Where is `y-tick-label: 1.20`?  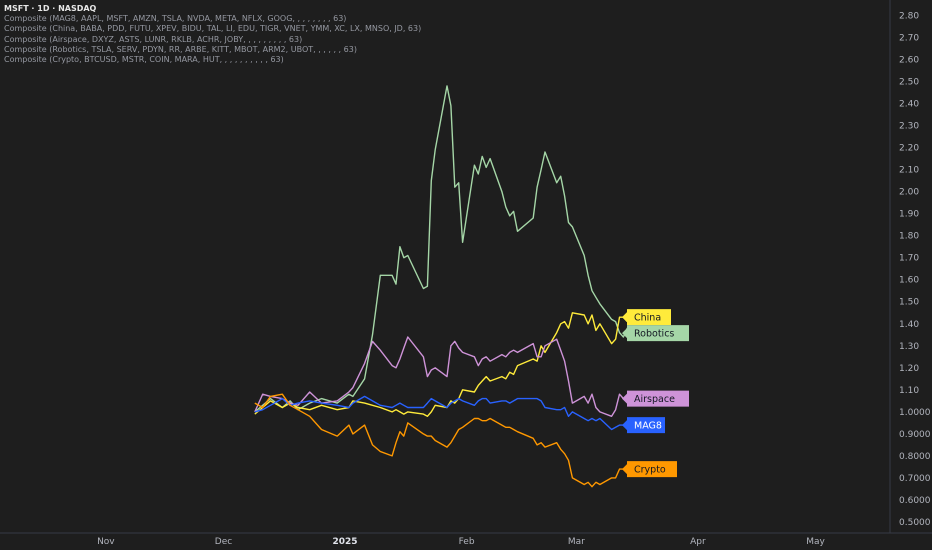 y-tick-label: 1.20 is located at coordinates (909, 369).